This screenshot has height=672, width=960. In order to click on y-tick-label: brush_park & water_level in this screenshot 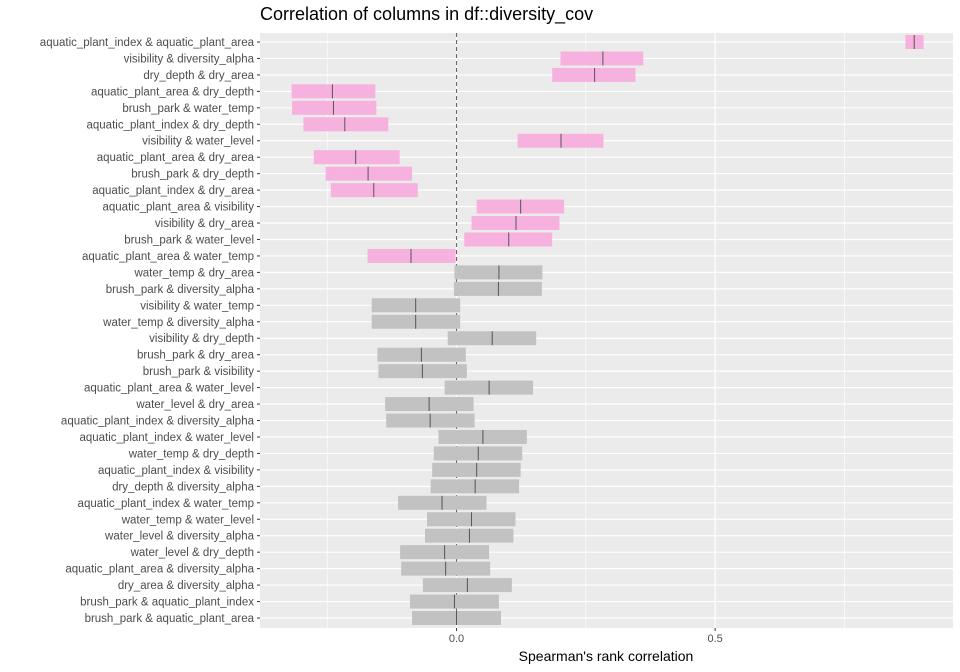, I will do `click(189, 240)`.